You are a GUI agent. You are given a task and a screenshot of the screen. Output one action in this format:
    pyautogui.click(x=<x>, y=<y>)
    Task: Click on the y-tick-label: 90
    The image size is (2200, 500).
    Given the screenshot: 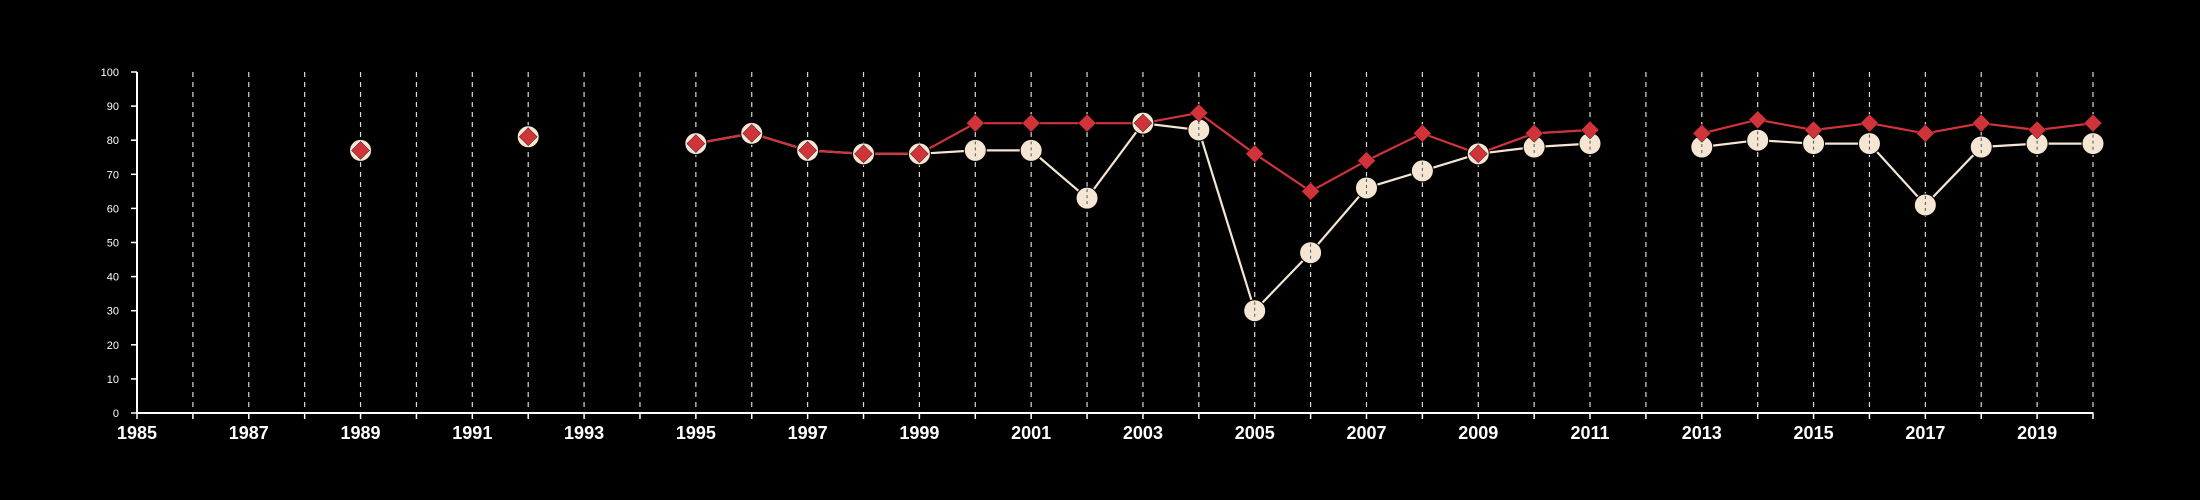 What is the action you would take?
    pyautogui.click(x=113, y=107)
    